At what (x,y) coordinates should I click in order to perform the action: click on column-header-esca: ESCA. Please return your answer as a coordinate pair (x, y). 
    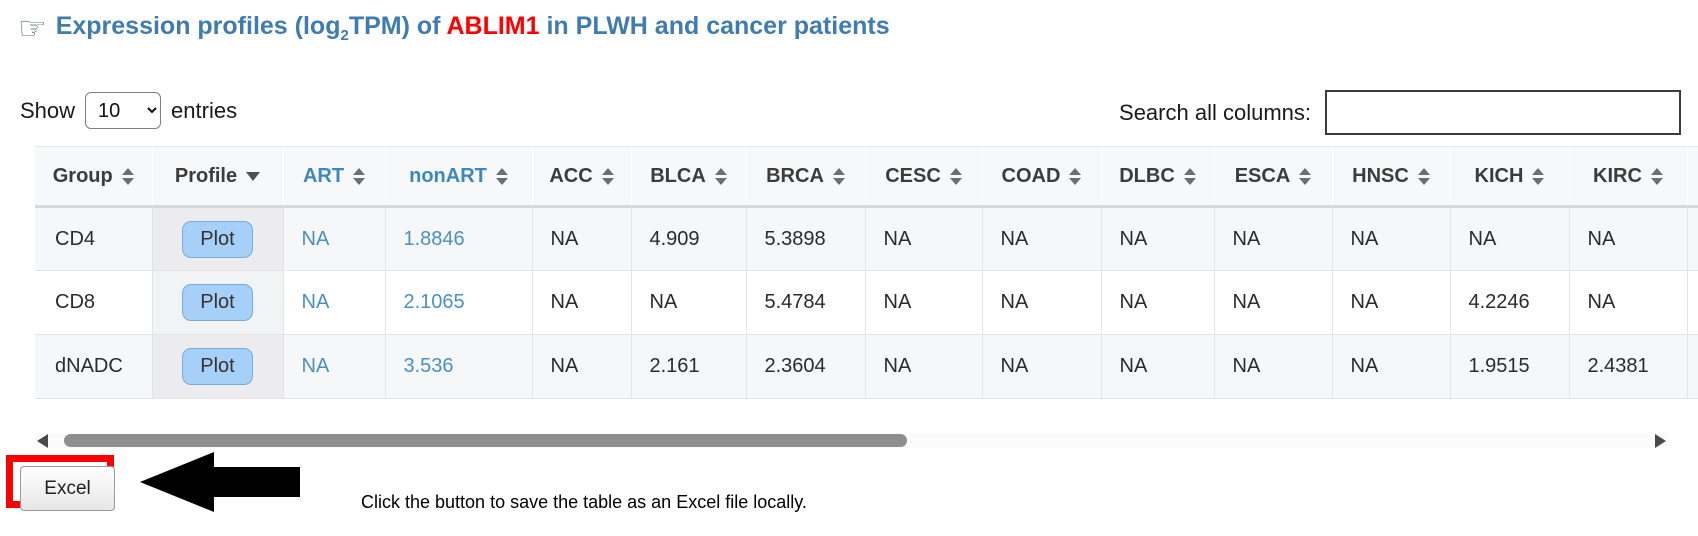
    Looking at the image, I should click on (1272, 177).